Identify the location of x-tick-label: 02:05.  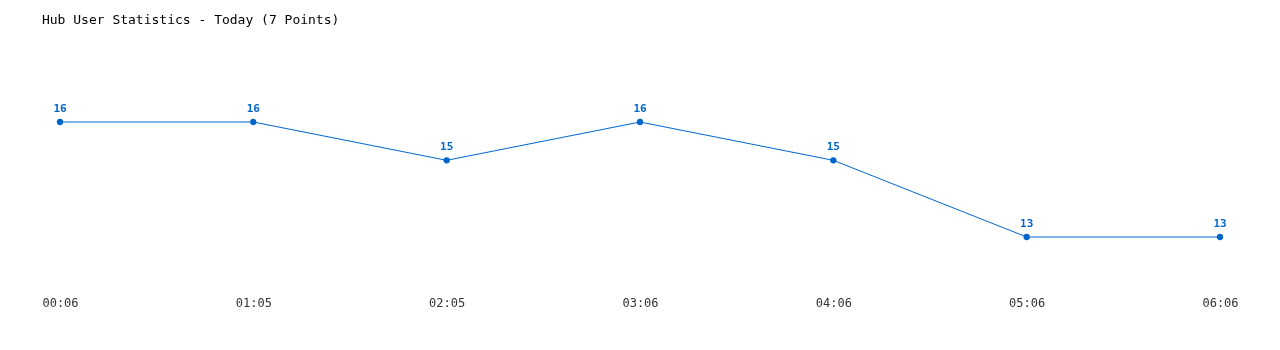
(447, 302).